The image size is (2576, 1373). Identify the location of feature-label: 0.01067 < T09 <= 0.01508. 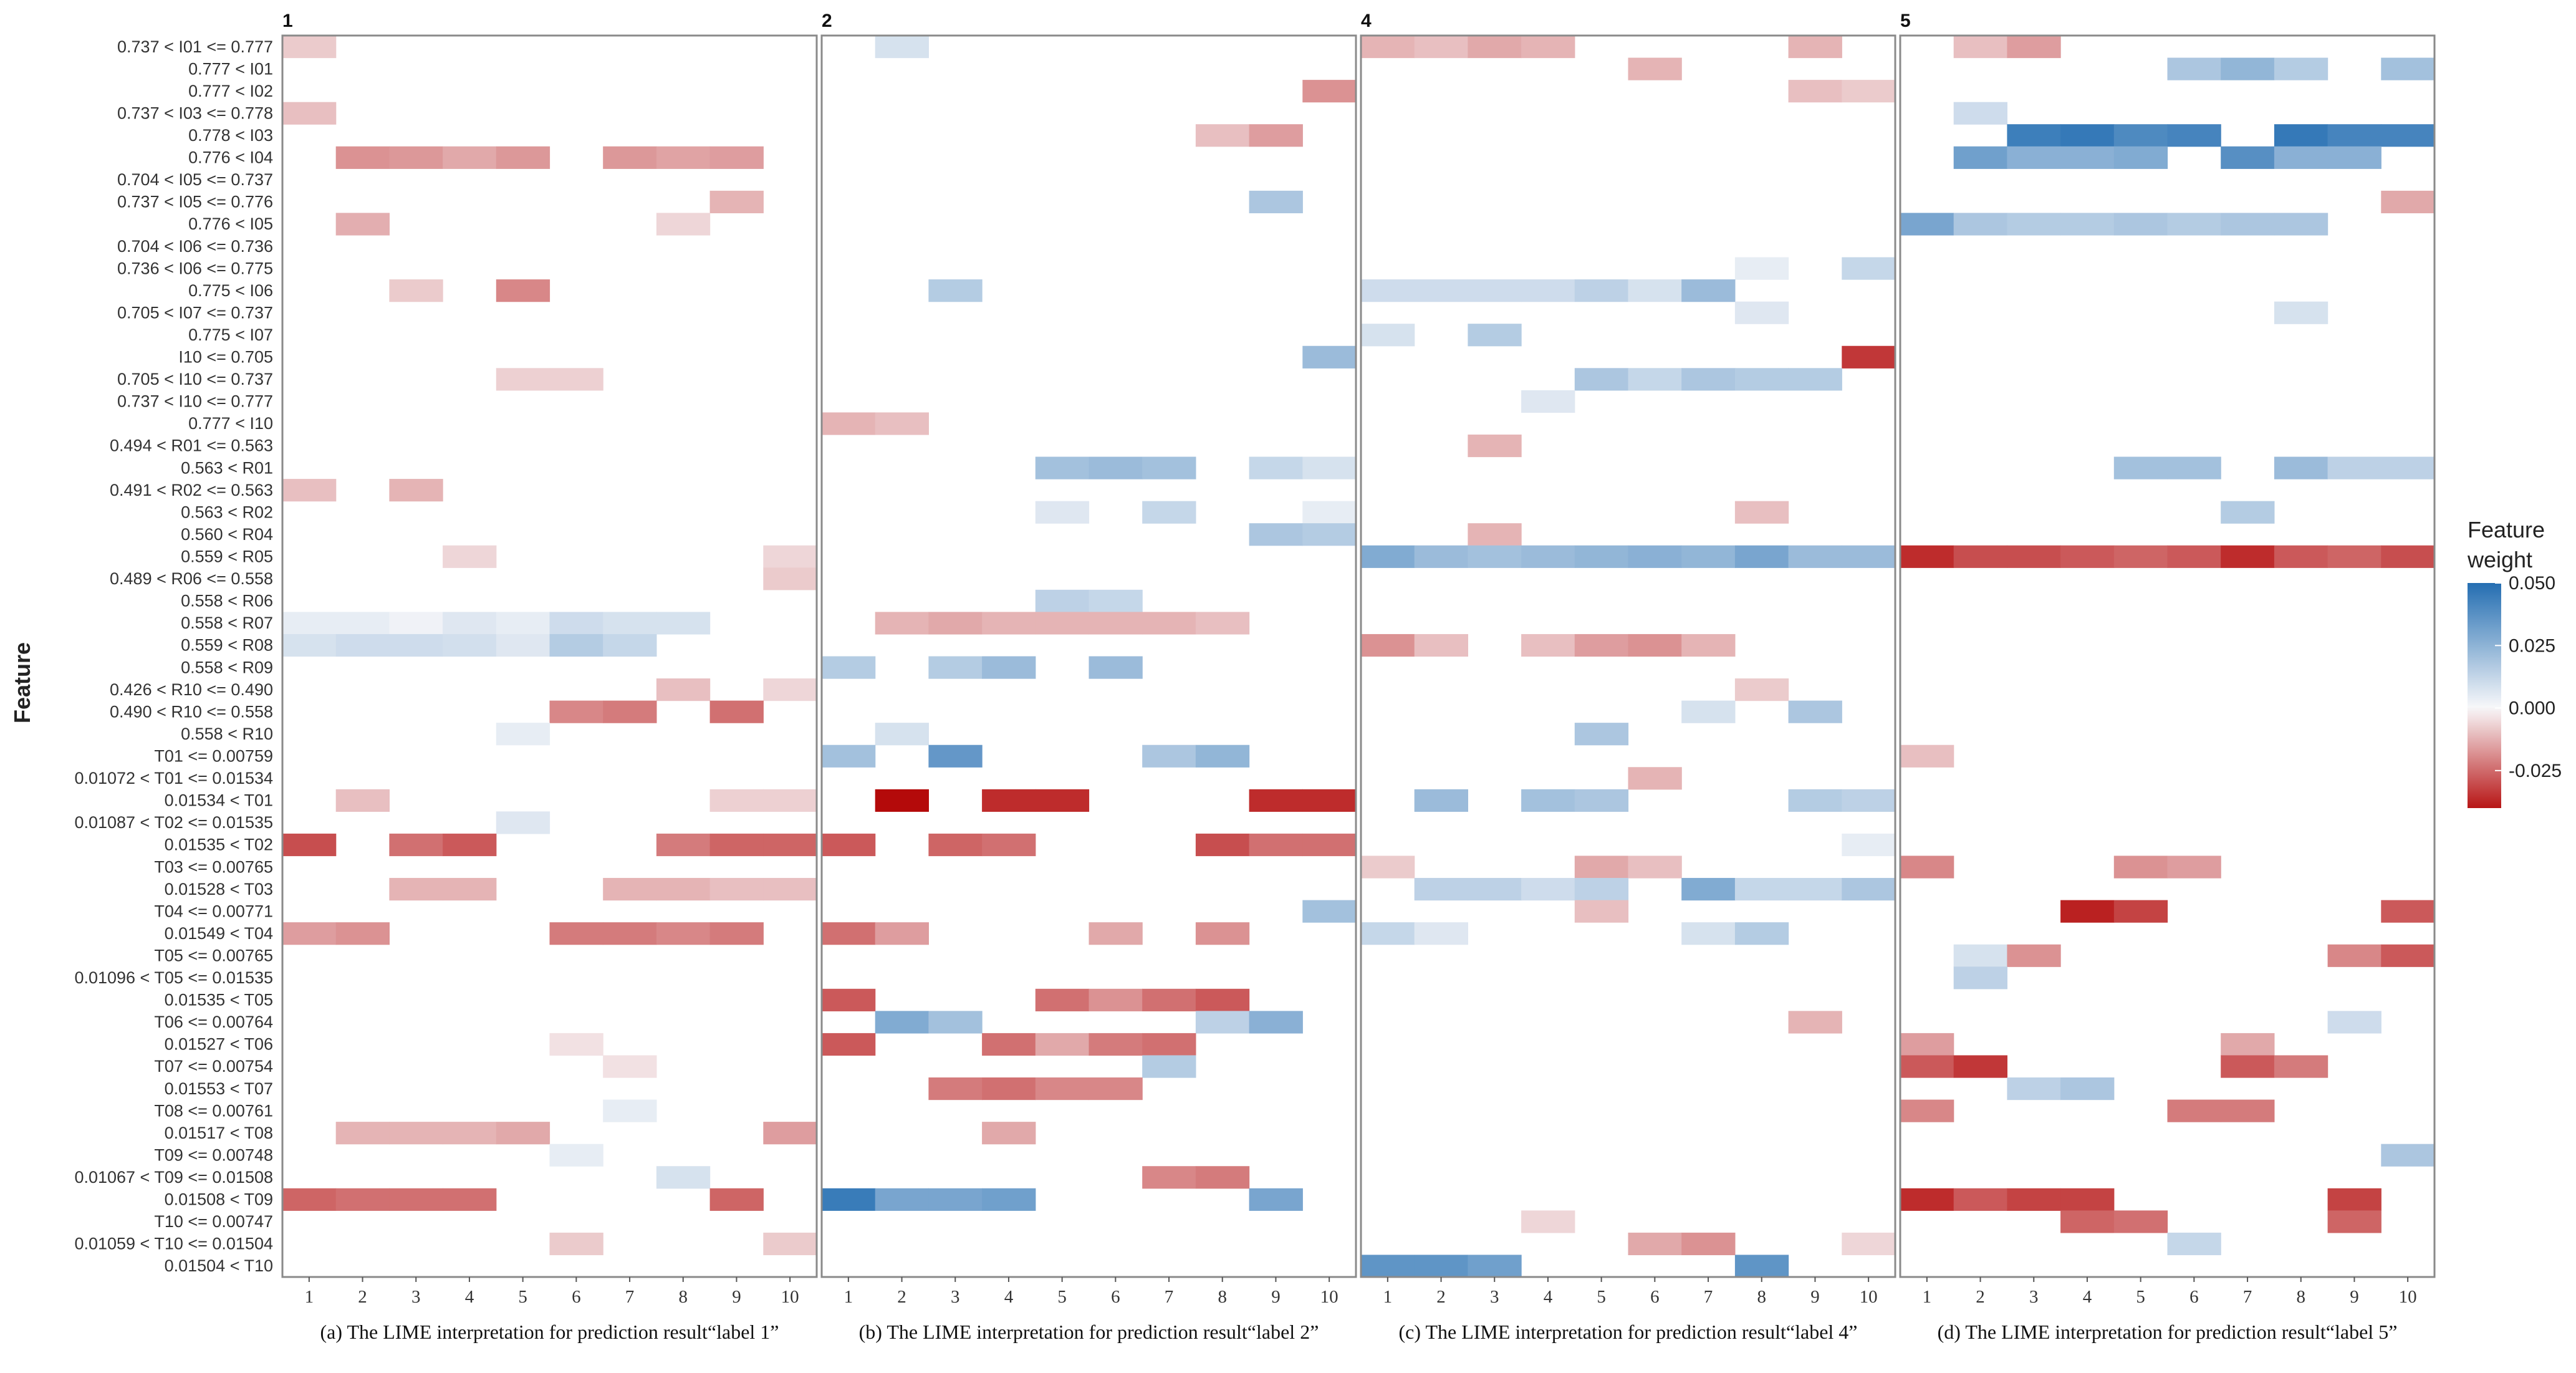
(173, 1177).